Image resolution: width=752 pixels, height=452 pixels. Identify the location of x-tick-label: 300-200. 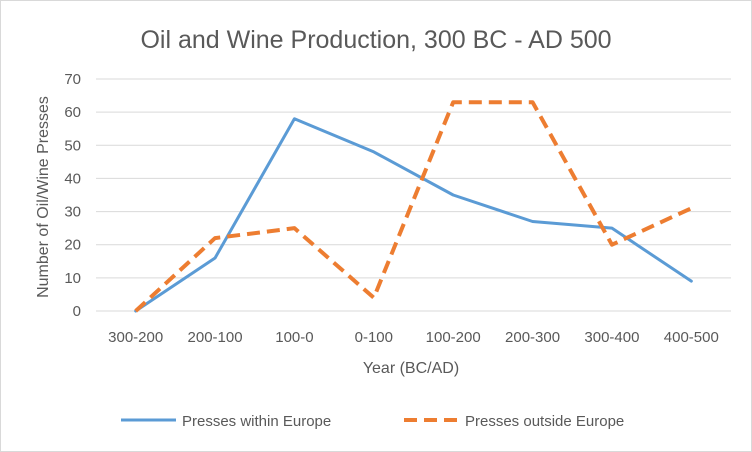
(135, 337).